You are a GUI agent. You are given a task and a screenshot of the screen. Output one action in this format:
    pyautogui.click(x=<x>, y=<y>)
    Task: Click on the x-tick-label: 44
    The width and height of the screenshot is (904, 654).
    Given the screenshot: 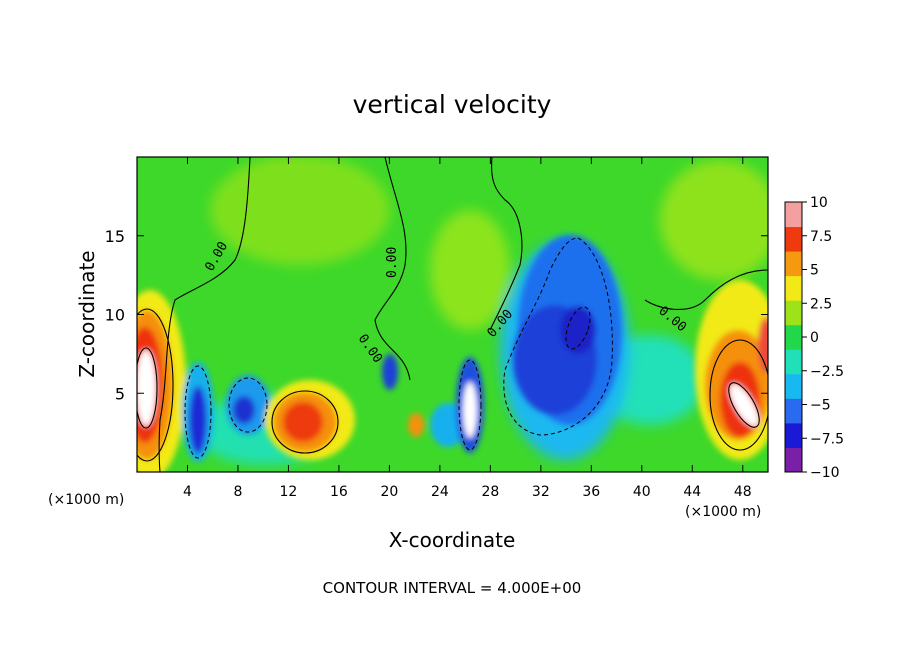 What is the action you would take?
    pyautogui.click(x=692, y=492)
    